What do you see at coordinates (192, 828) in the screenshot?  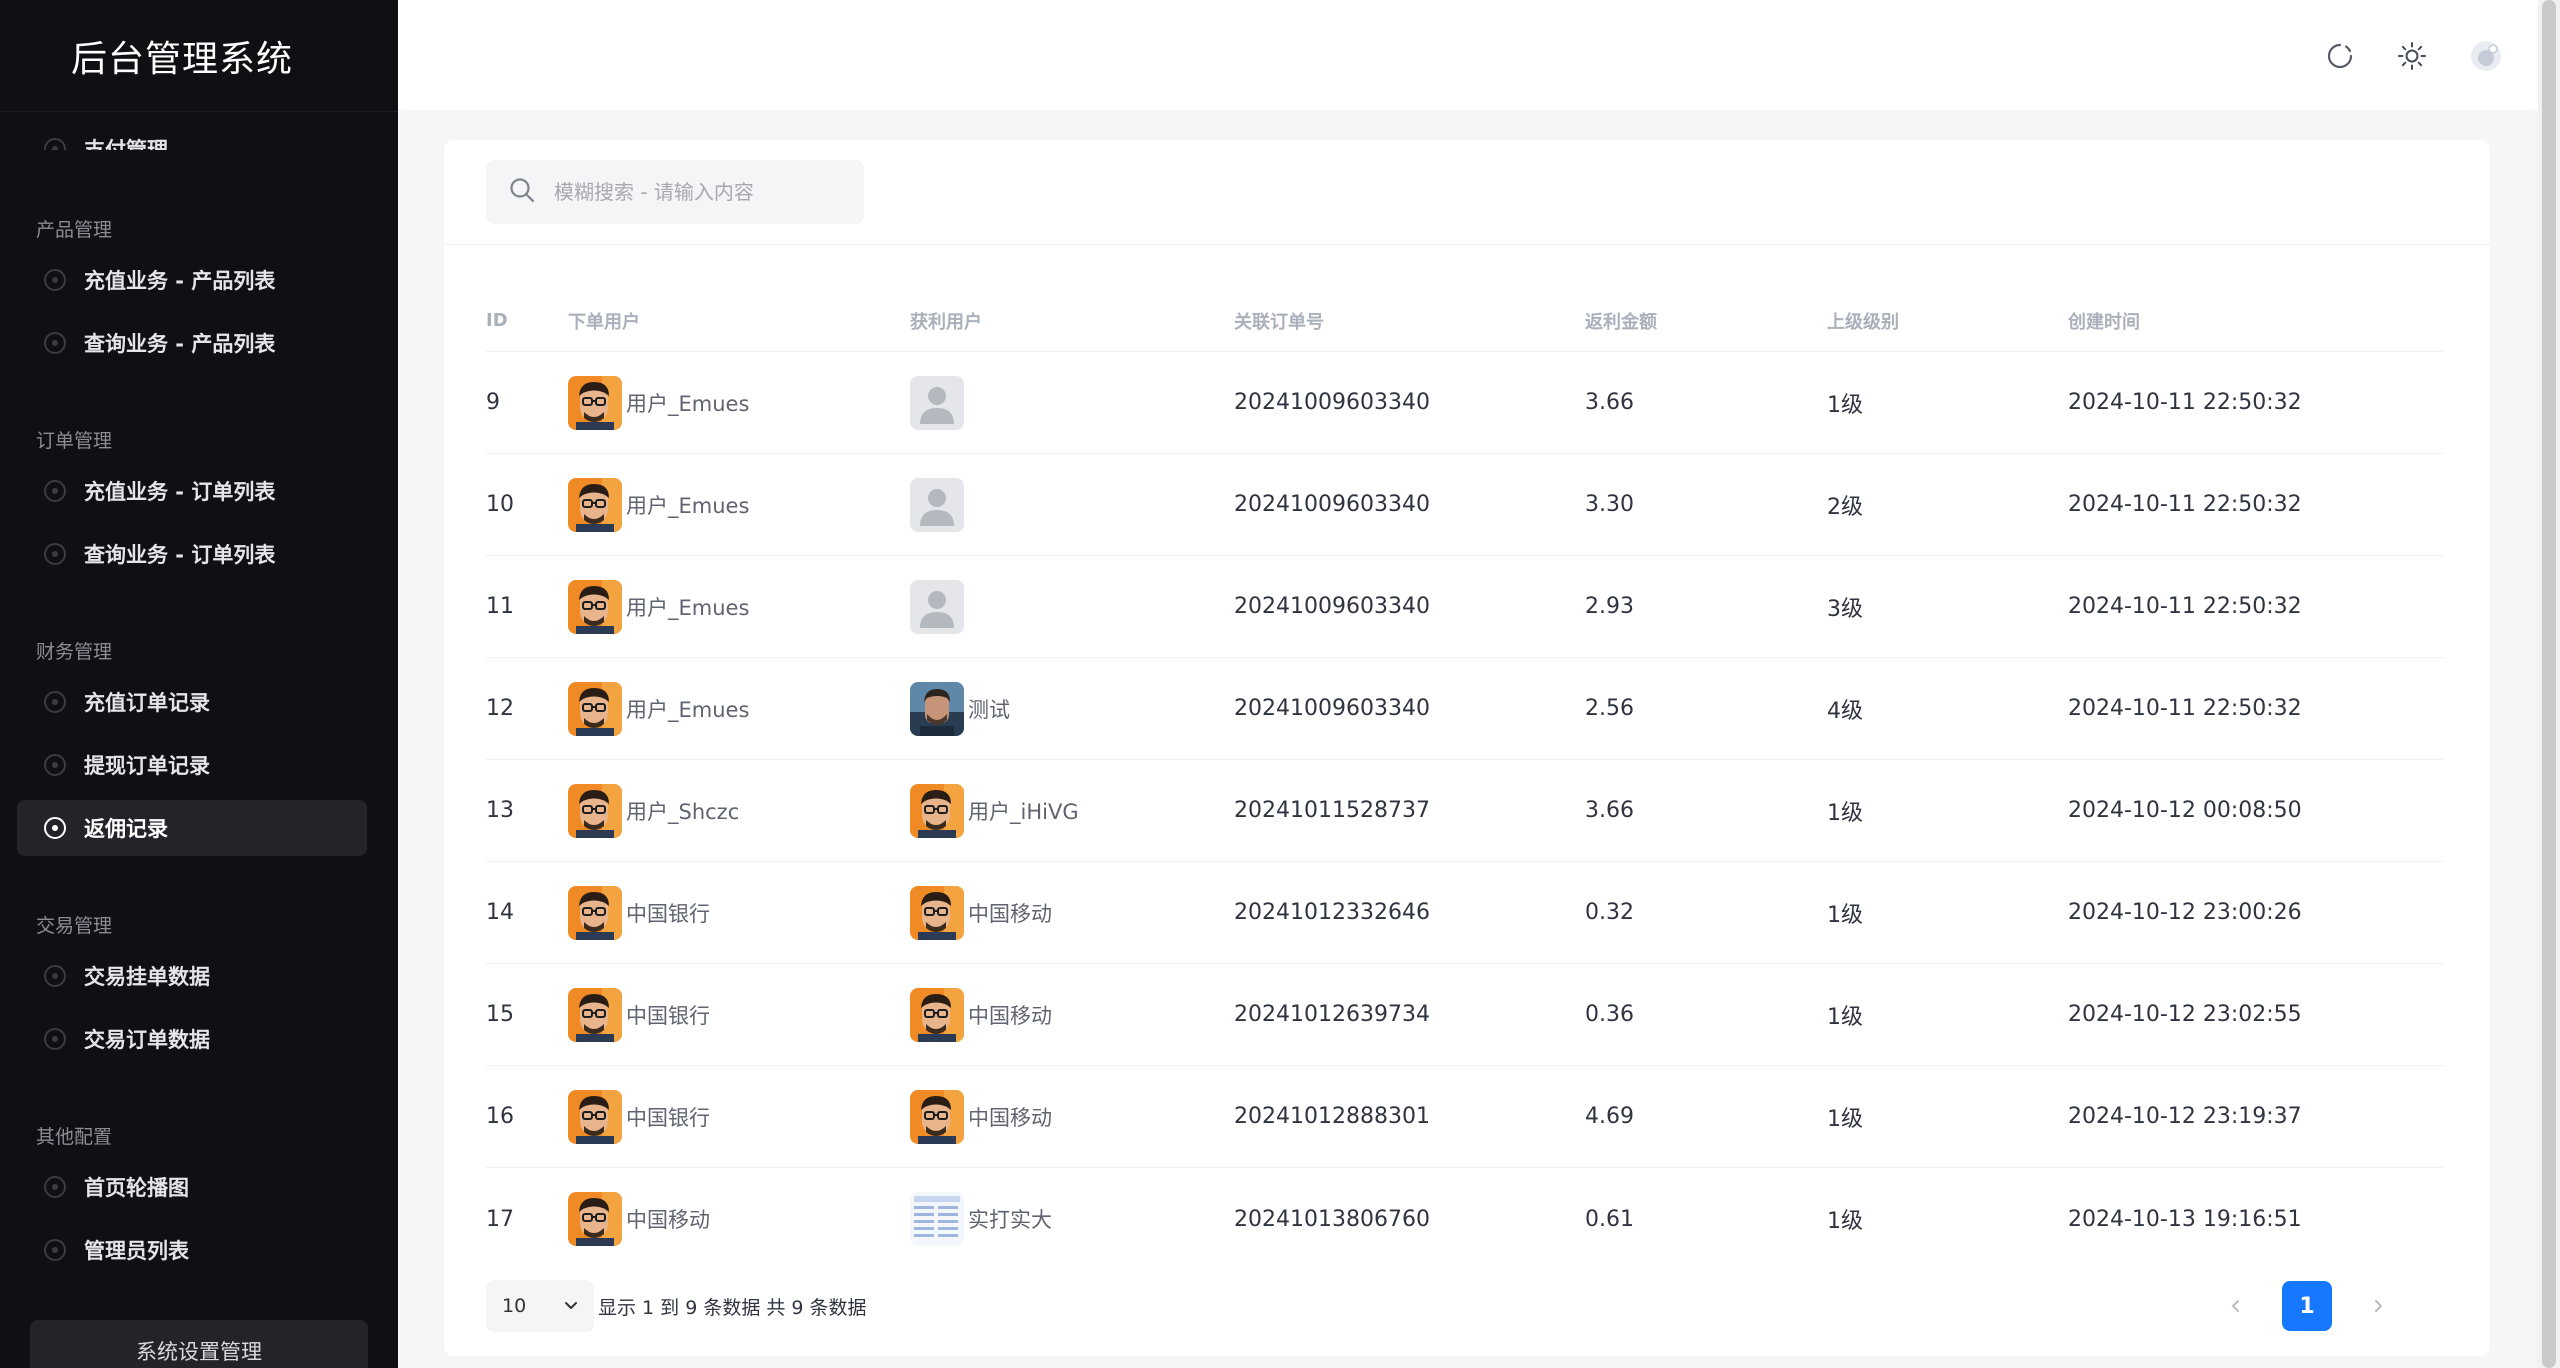 I see `sidebar-item: 返佣记录` at bounding box center [192, 828].